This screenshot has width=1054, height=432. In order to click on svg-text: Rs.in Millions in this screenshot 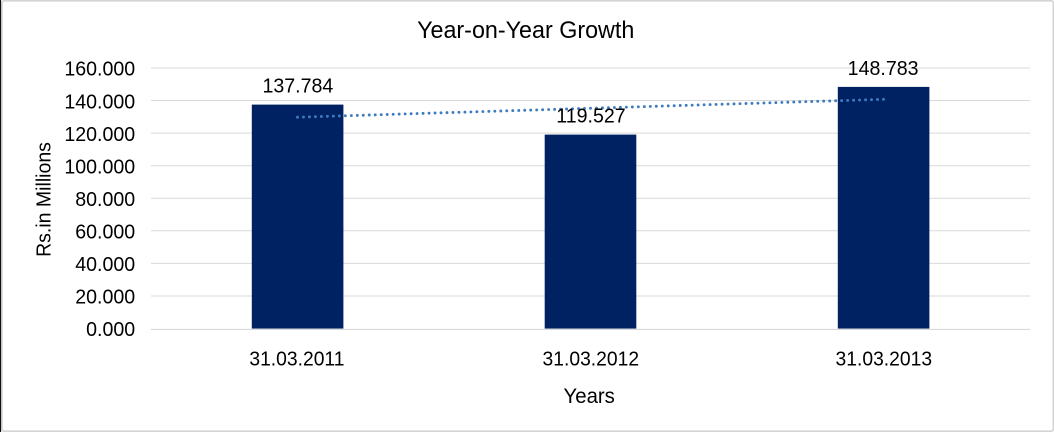, I will do `click(44, 199)`.